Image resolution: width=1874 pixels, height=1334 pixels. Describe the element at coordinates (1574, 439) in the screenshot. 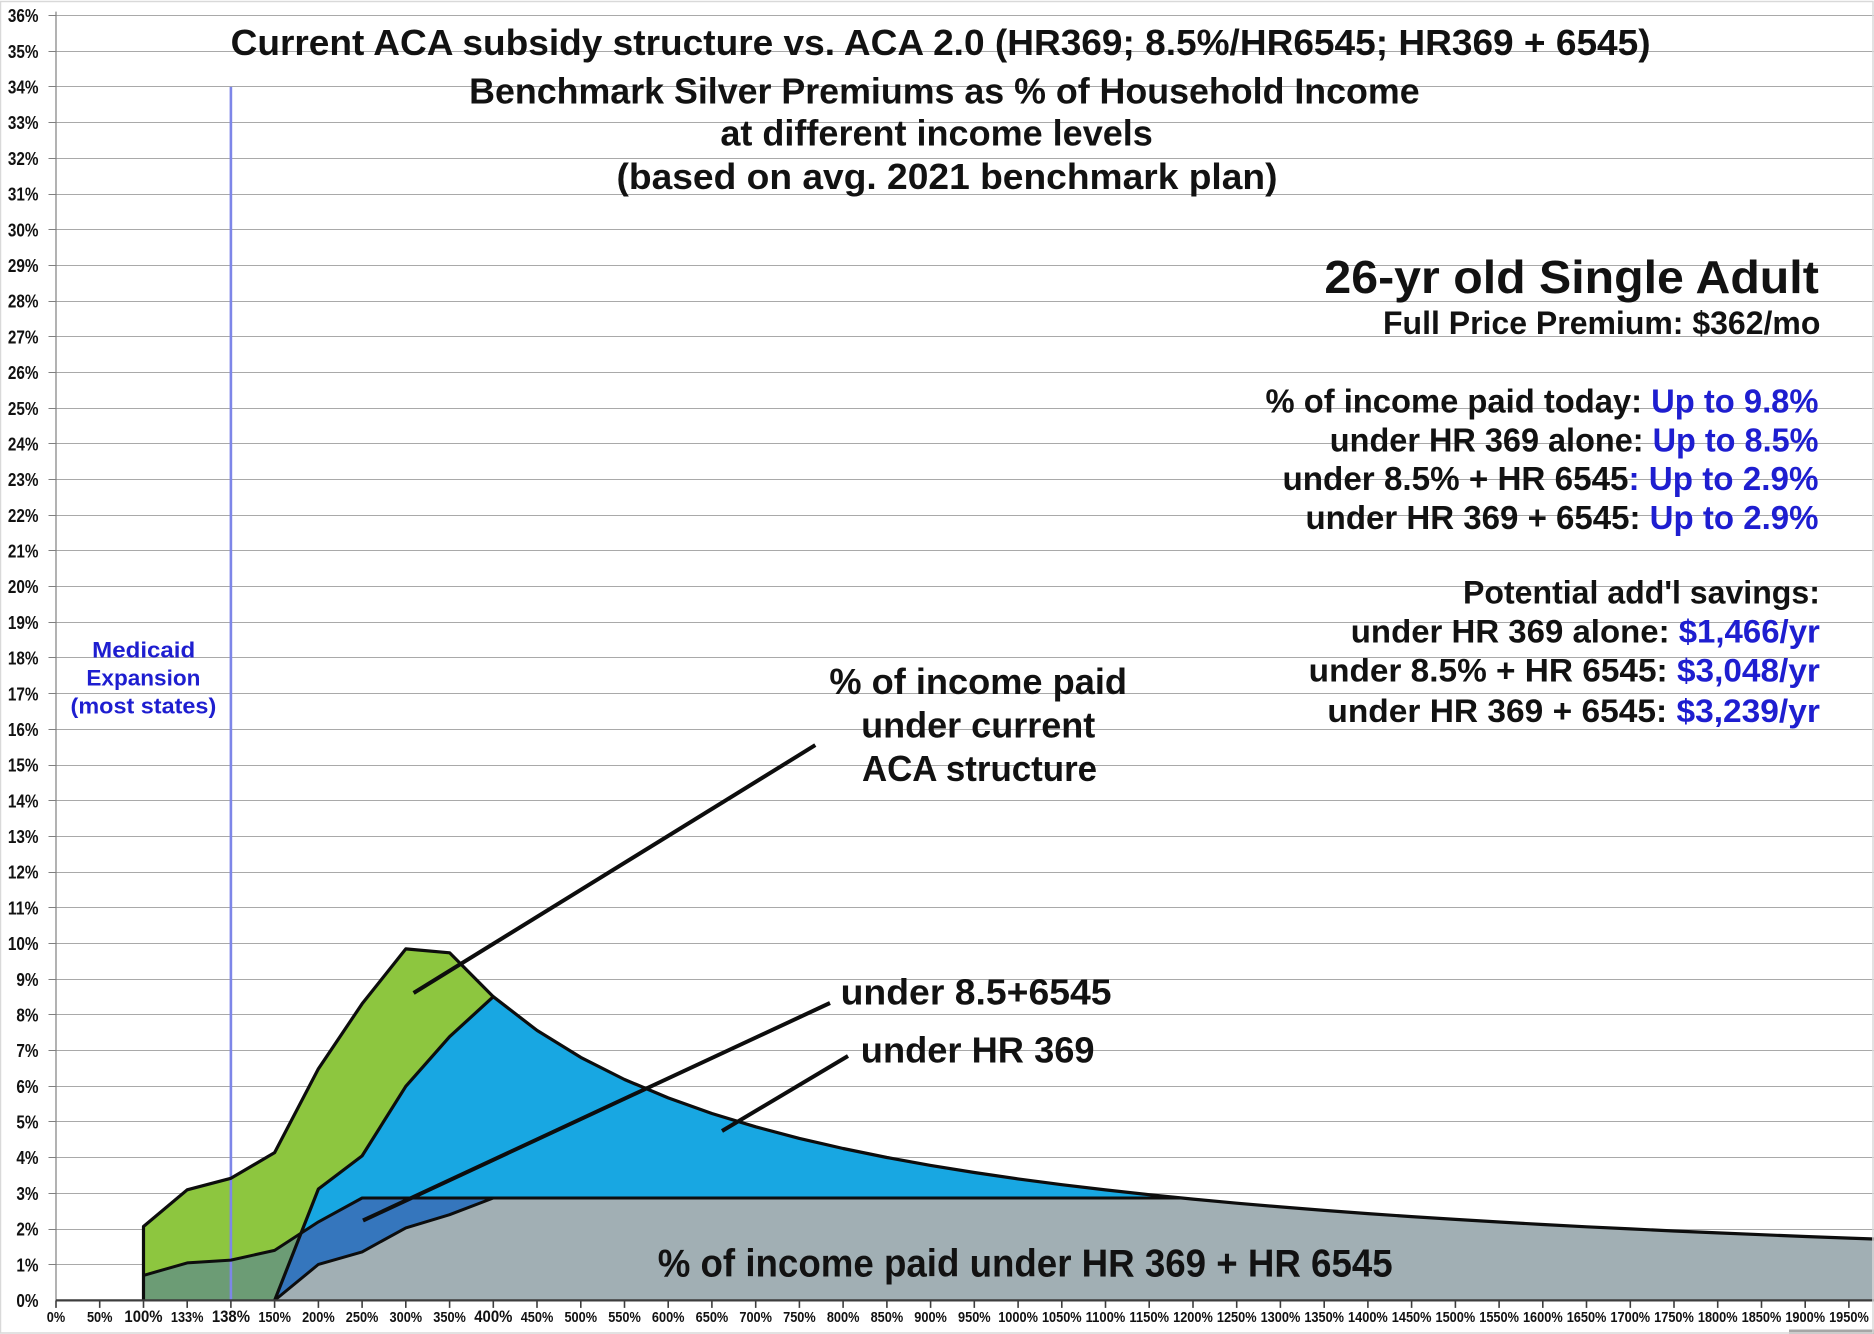

I see `svg-text: under HR 369 alone: Up to 8.5%` at that location.